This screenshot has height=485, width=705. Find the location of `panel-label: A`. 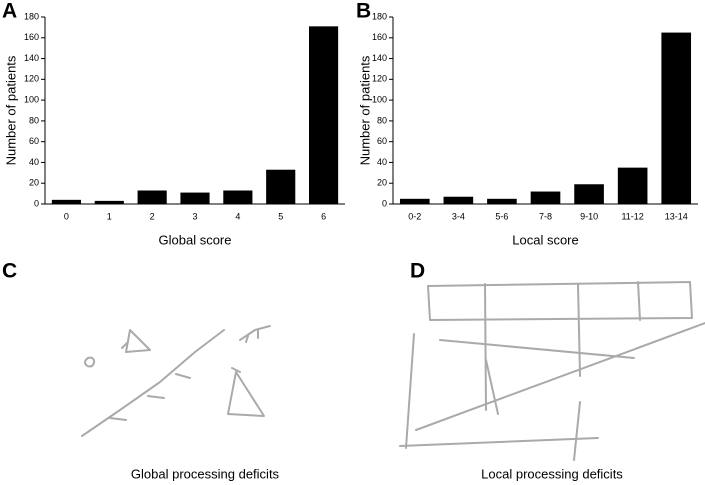

panel-label: A is located at coordinates (9, 11).